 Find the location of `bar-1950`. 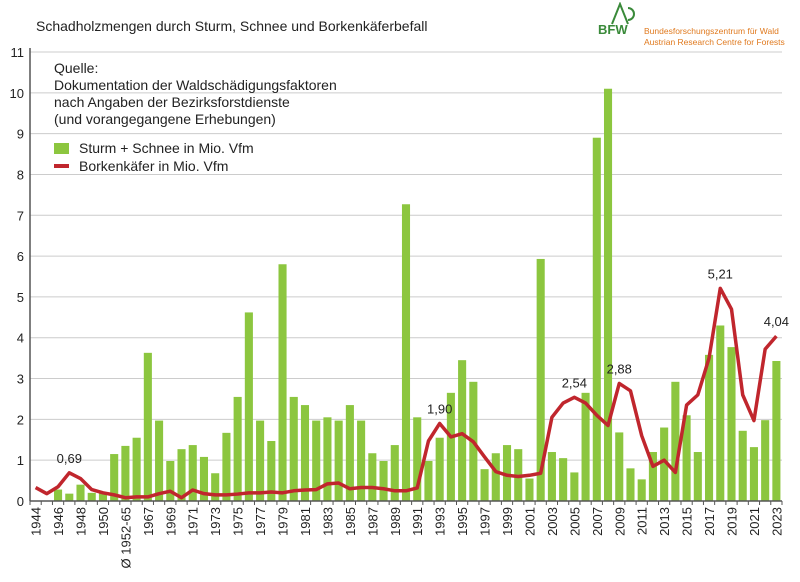

bar-1950 is located at coordinates (102, 496).